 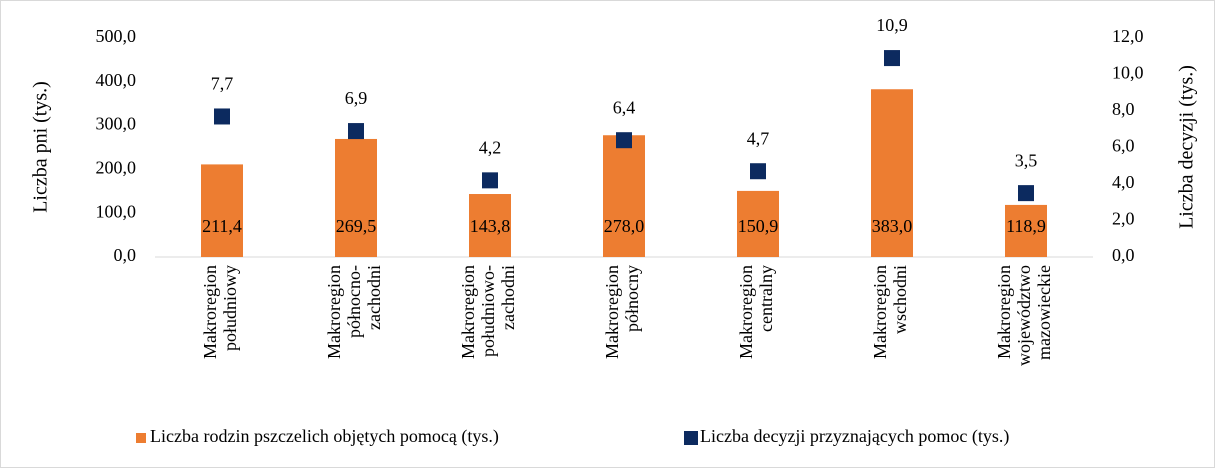 What do you see at coordinates (1123, 219) in the screenshot?
I see `y2-tick-label: 2,0` at bounding box center [1123, 219].